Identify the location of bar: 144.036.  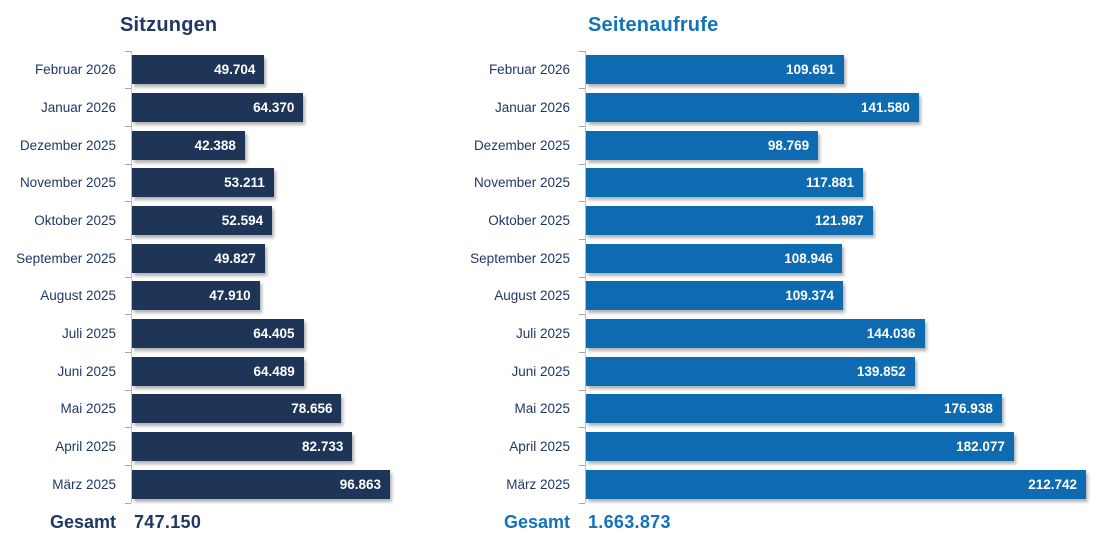
(755, 334).